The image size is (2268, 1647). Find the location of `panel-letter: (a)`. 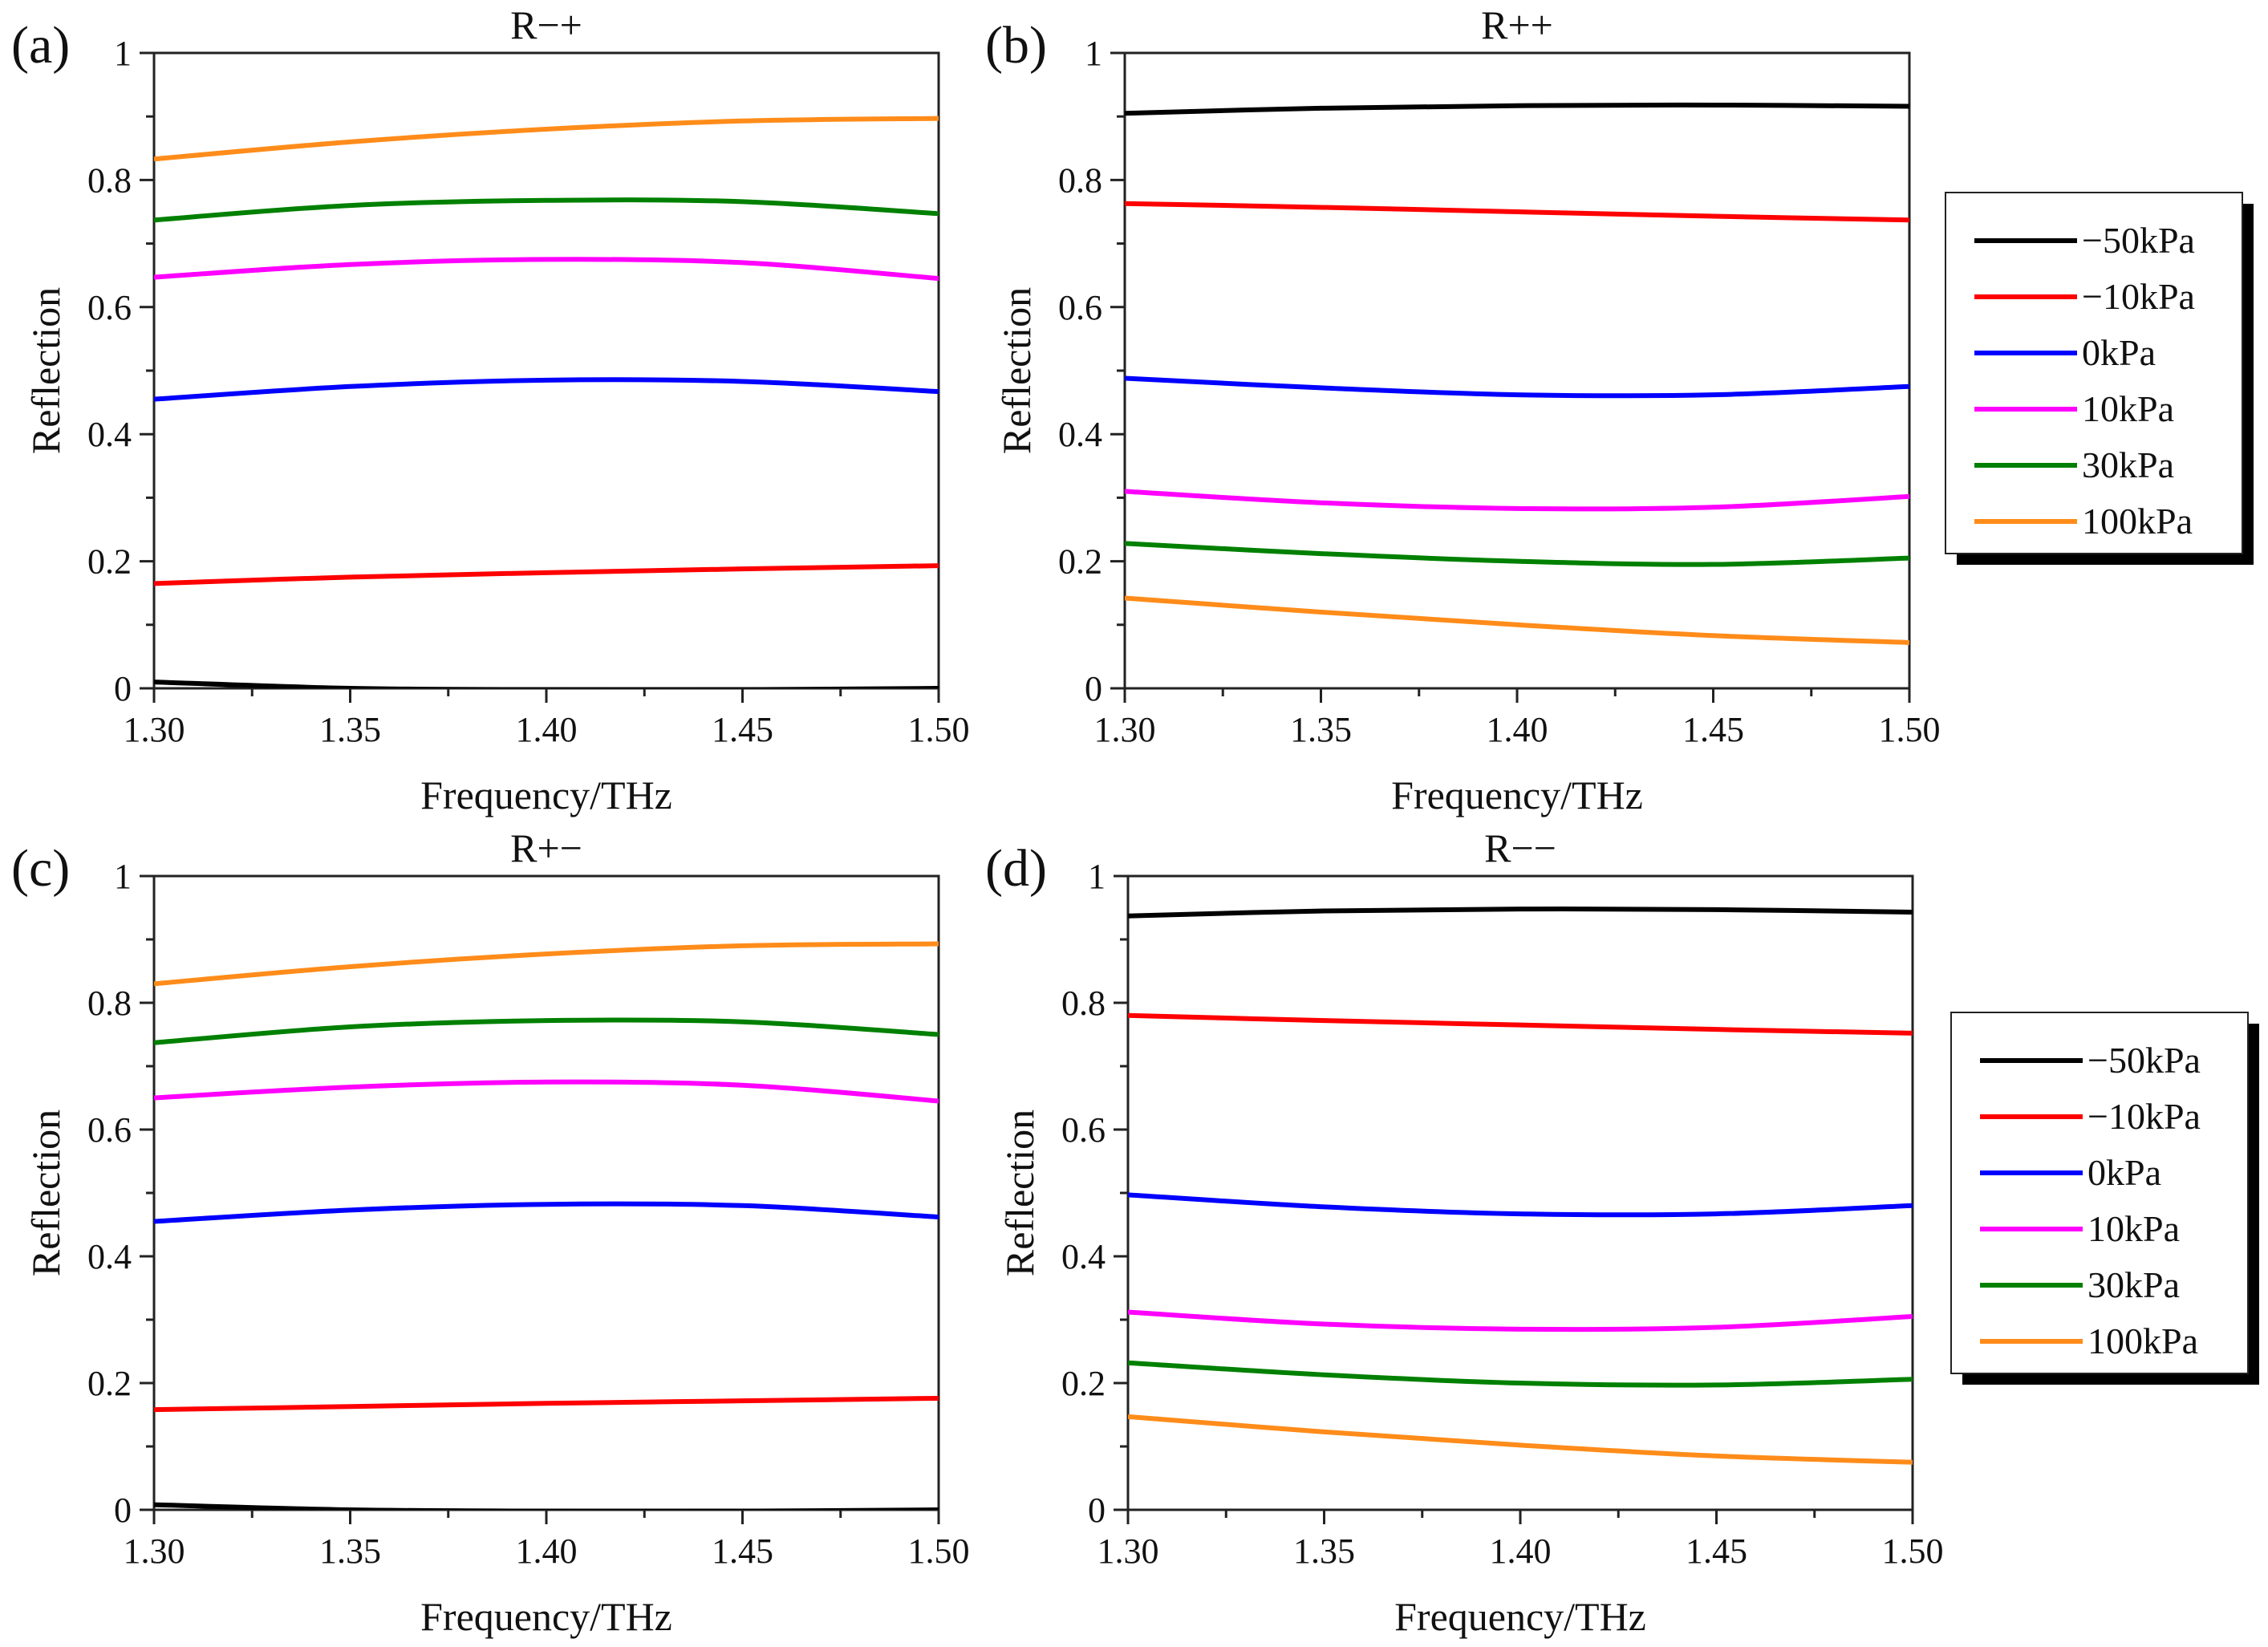

panel-letter: (a) is located at coordinates (40, 46).